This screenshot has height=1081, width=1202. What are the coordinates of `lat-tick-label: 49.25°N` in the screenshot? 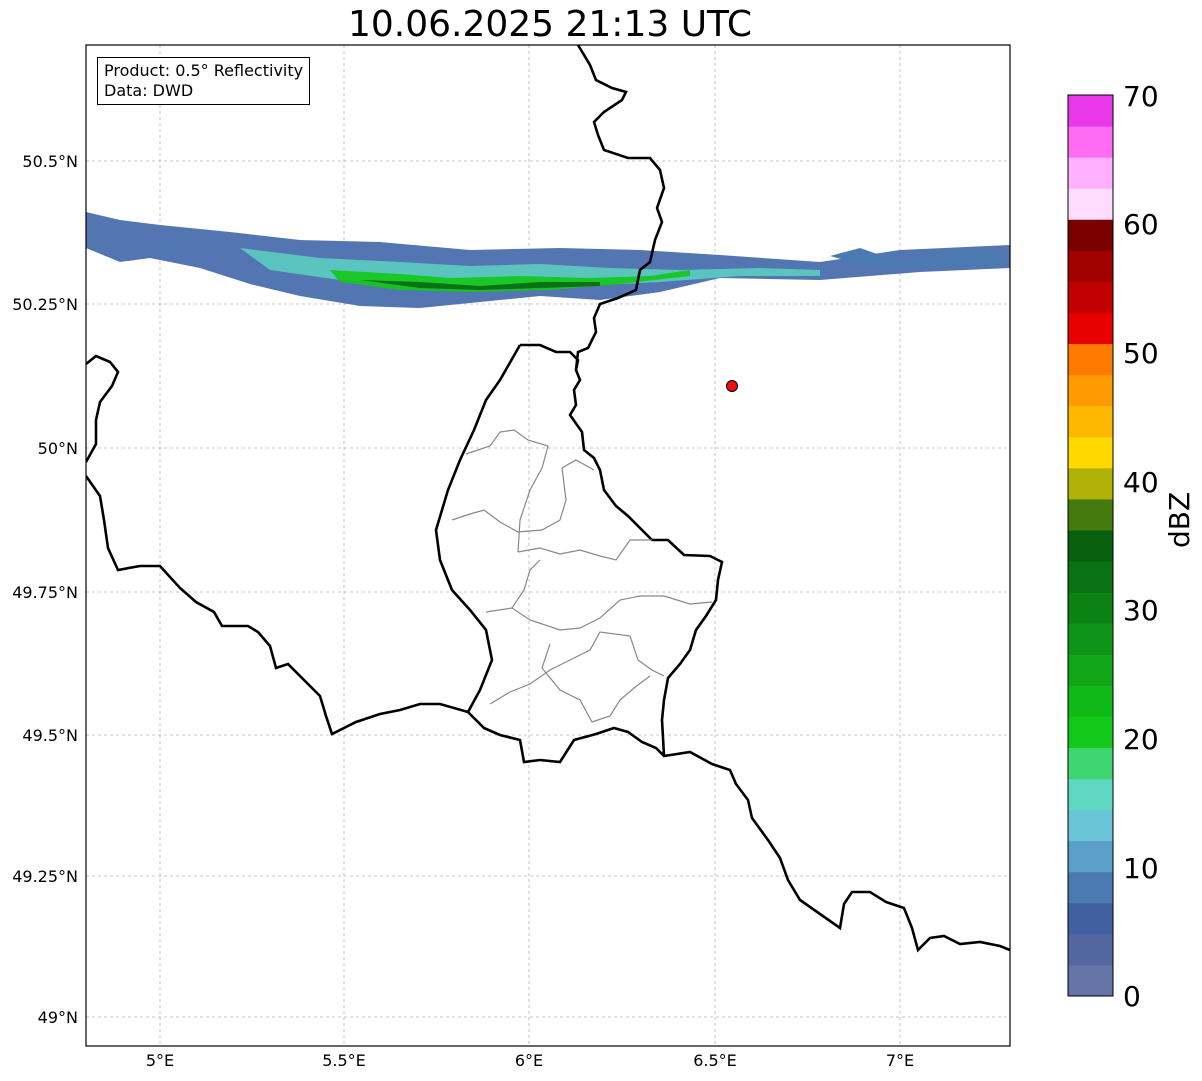 It's located at (45, 876).